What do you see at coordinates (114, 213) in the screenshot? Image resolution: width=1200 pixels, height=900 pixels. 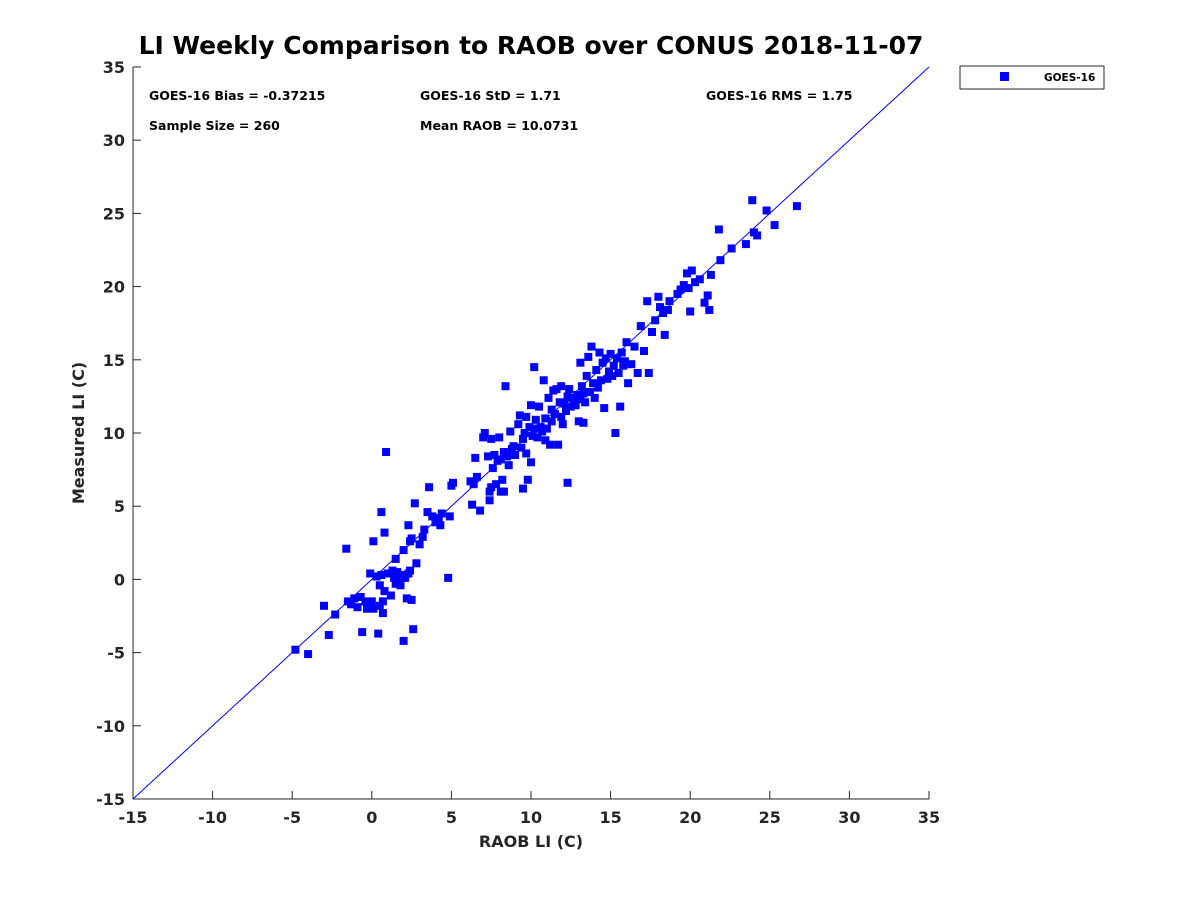 I see `y-tick-label: 25` at bounding box center [114, 213].